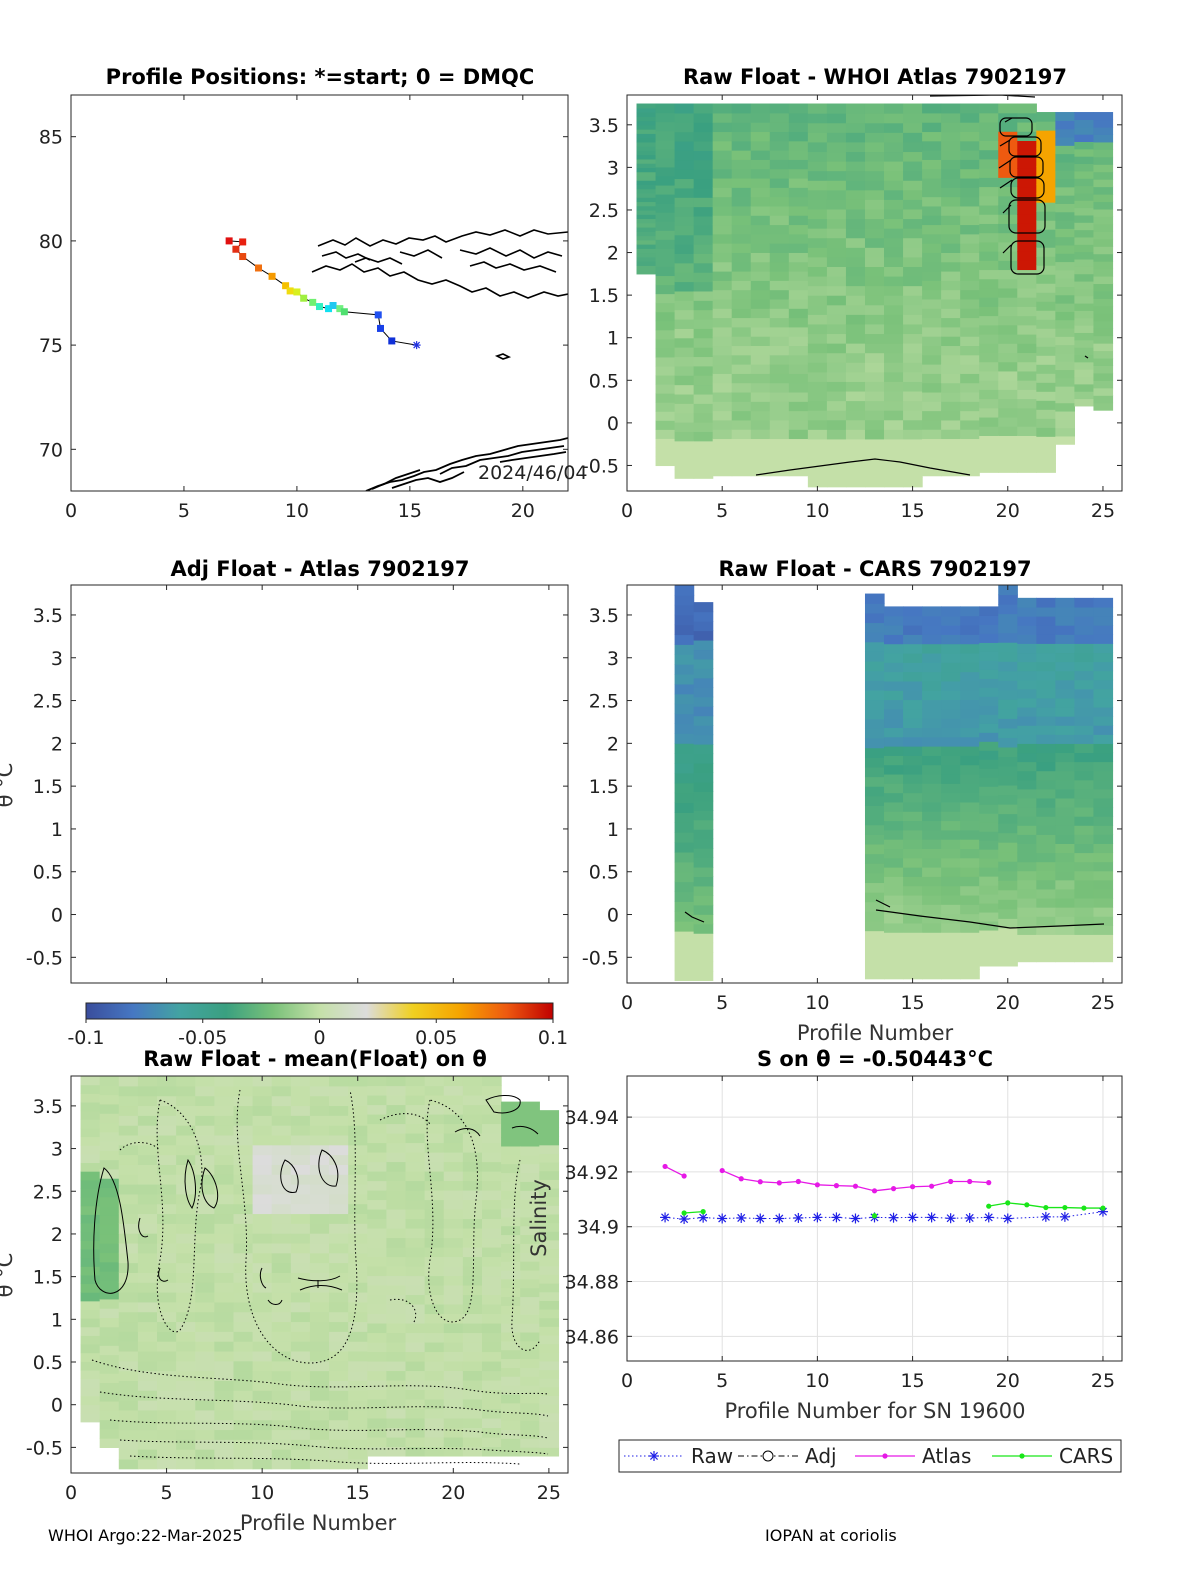  Describe the element at coordinates (167, 1493) in the screenshot. I see `mean-x-tick-label: 5` at that location.